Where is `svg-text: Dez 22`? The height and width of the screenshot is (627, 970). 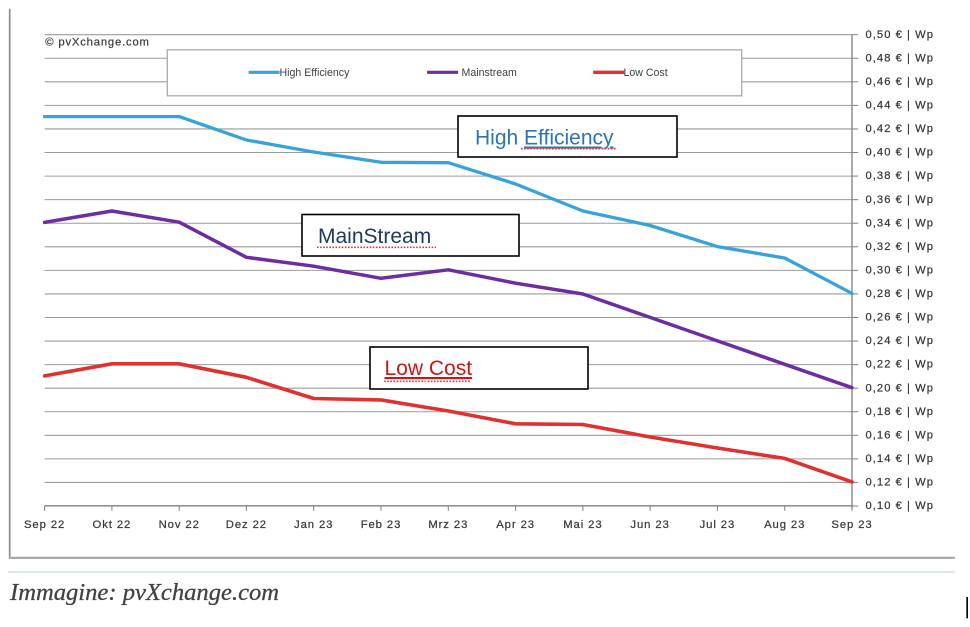
svg-text: Dez 22 is located at coordinates (246, 525).